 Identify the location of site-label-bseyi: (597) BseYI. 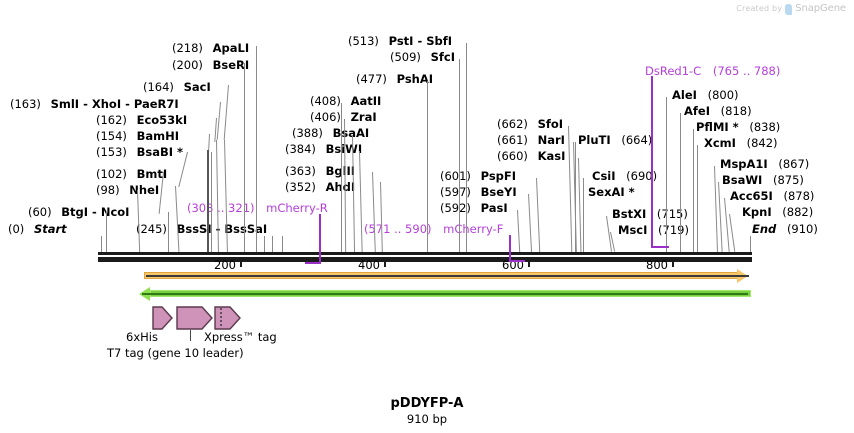
(478, 192).